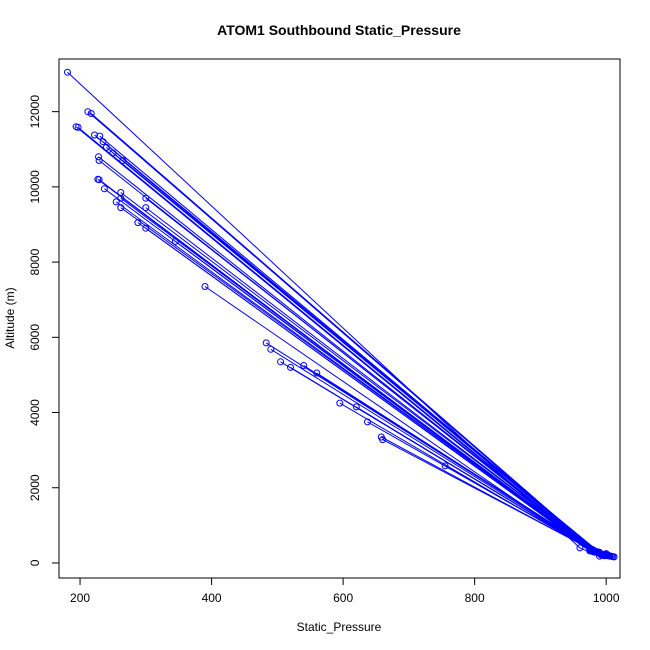 This screenshot has height=650, width=650. I want to click on y-axis: 0 2000 4000 6000 8000 10000 12000, so click(44, 330).